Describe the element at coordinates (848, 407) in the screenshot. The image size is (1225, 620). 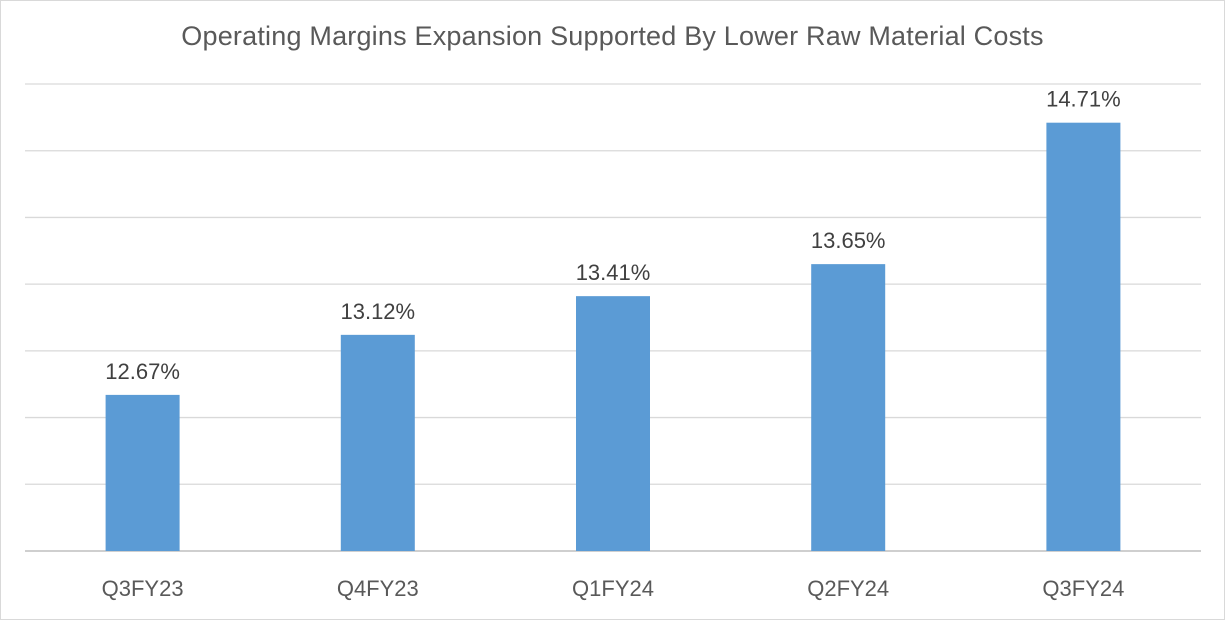
I see `bar-q2fy24` at that location.